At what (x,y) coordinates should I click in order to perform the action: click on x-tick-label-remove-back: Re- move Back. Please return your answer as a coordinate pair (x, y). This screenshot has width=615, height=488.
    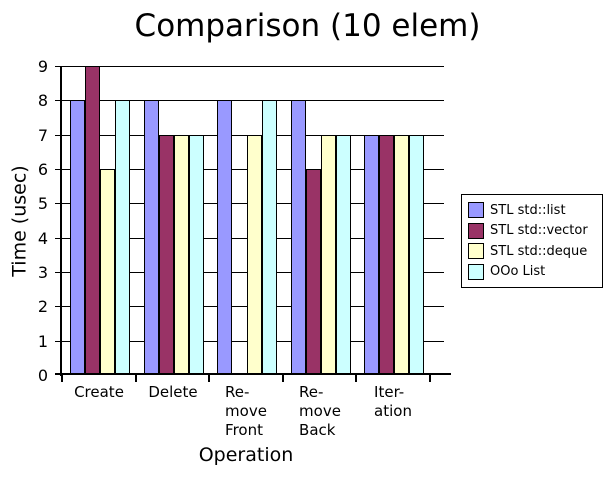
    Looking at the image, I should click on (320, 411).